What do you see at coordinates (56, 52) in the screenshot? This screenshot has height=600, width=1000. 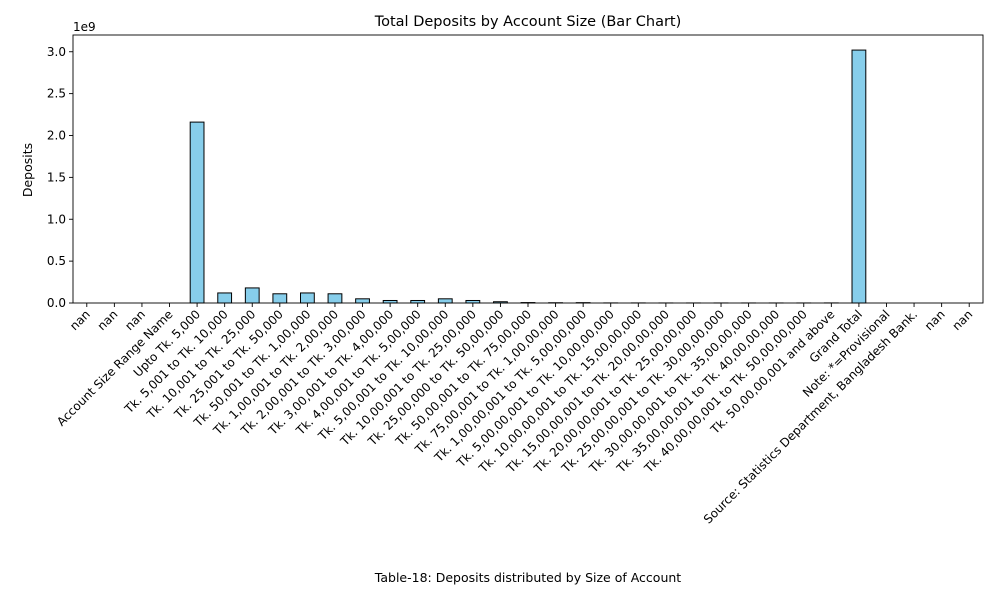 I see `y-tick-label: 3.0` at bounding box center [56, 52].